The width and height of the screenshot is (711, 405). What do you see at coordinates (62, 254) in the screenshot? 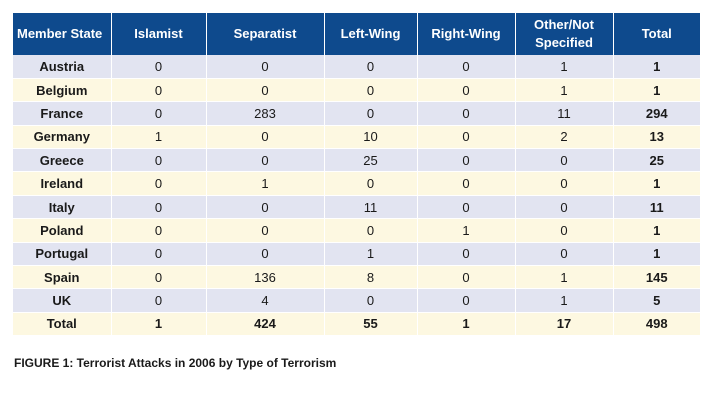
I see `member-state-cell: Portugal` at bounding box center [62, 254].